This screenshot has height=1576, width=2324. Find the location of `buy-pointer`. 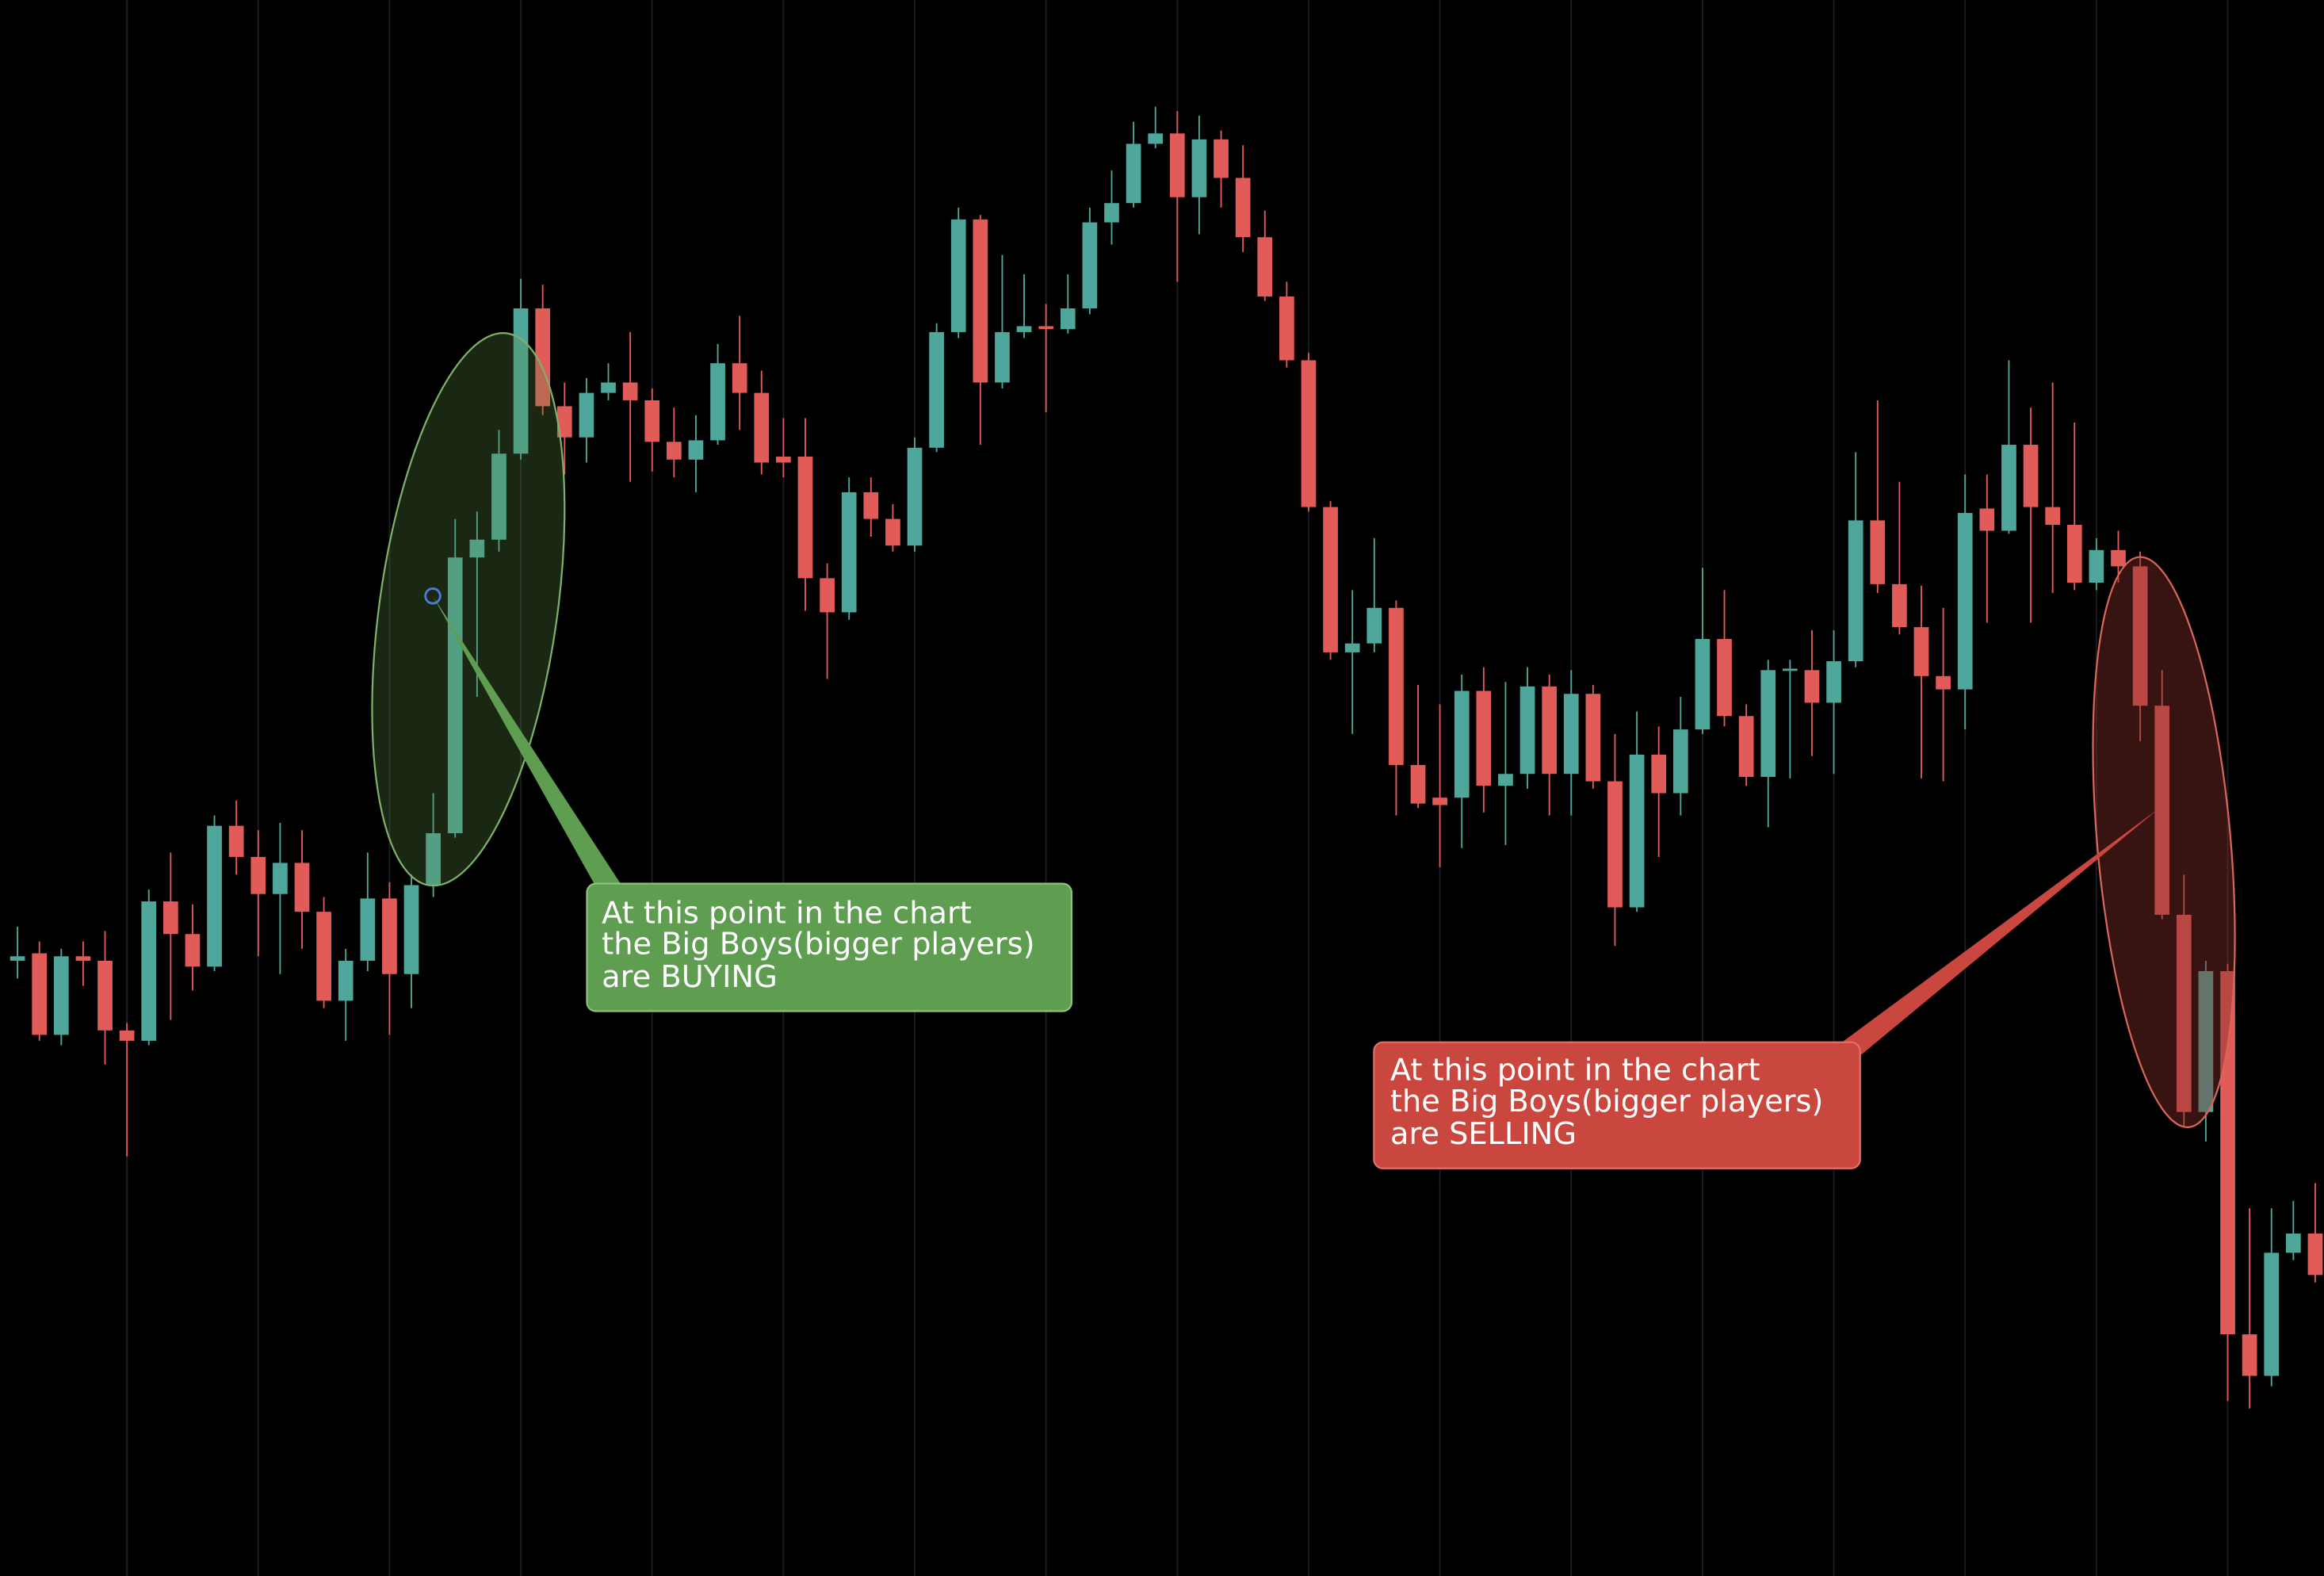

buy-pointer is located at coordinates (528, 741).